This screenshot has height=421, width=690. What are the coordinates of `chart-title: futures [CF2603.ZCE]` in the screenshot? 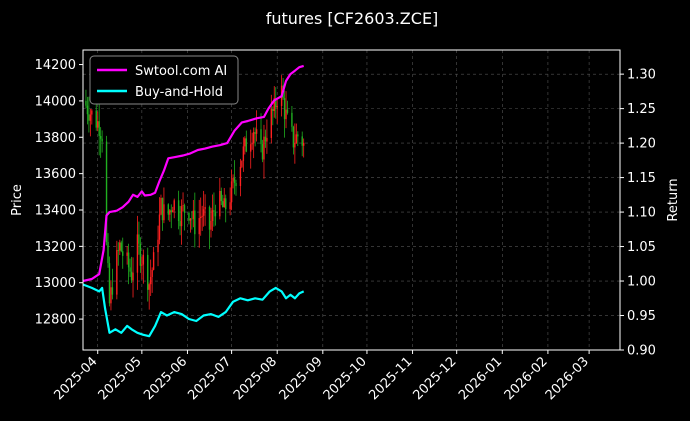 It's located at (352, 18).